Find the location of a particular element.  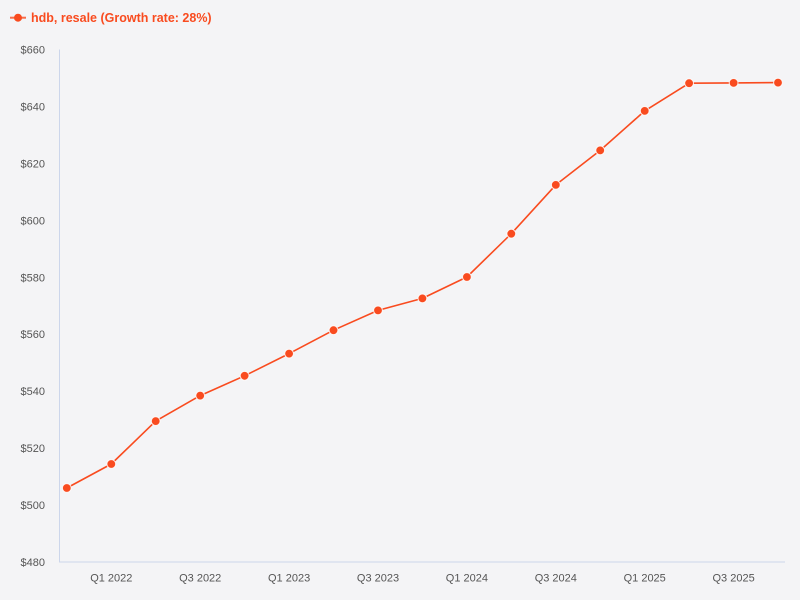

svg-text: Q3 2022 is located at coordinates (200, 578).